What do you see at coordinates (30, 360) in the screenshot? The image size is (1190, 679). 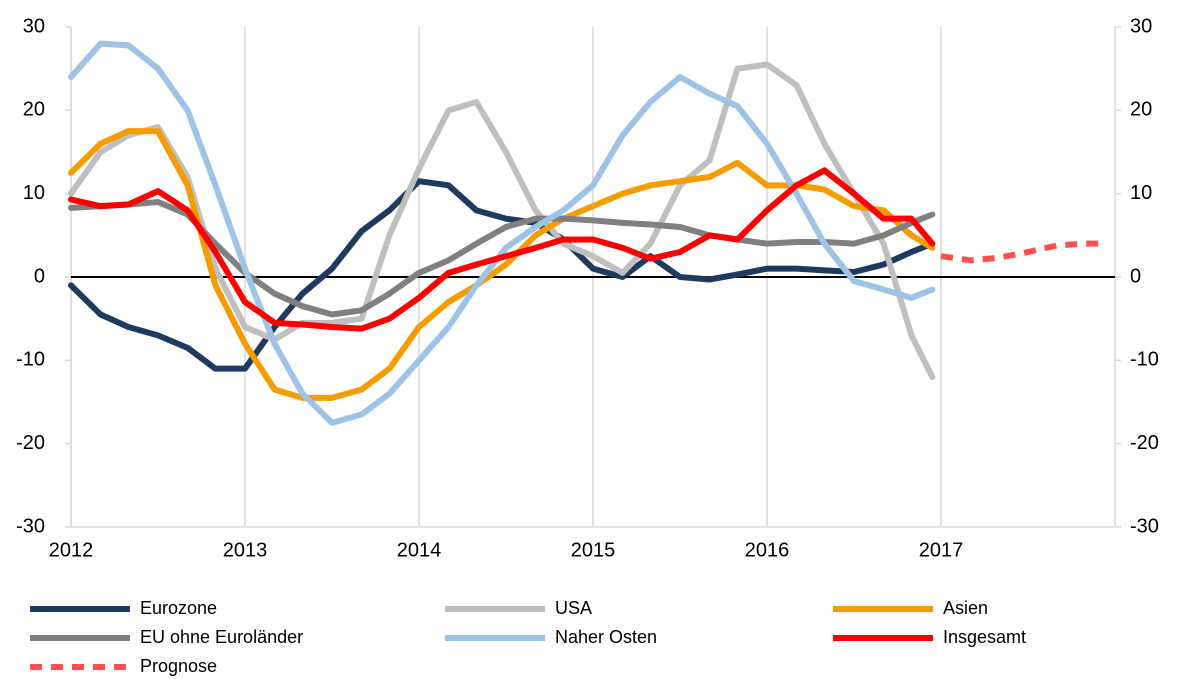 I see `y-tick-label: -10` at bounding box center [30, 360].